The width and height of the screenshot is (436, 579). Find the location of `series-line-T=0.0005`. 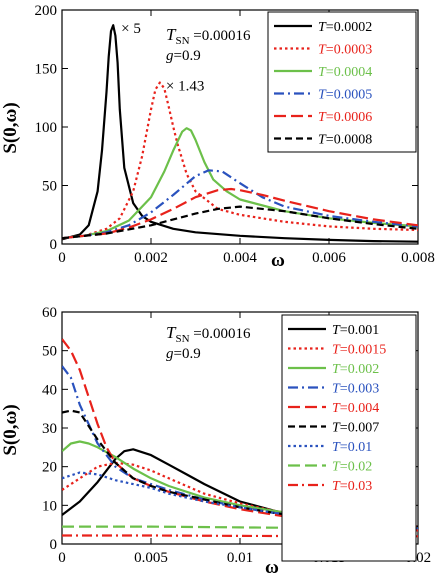

series-line-T=0.0005 is located at coordinates (240, 204).